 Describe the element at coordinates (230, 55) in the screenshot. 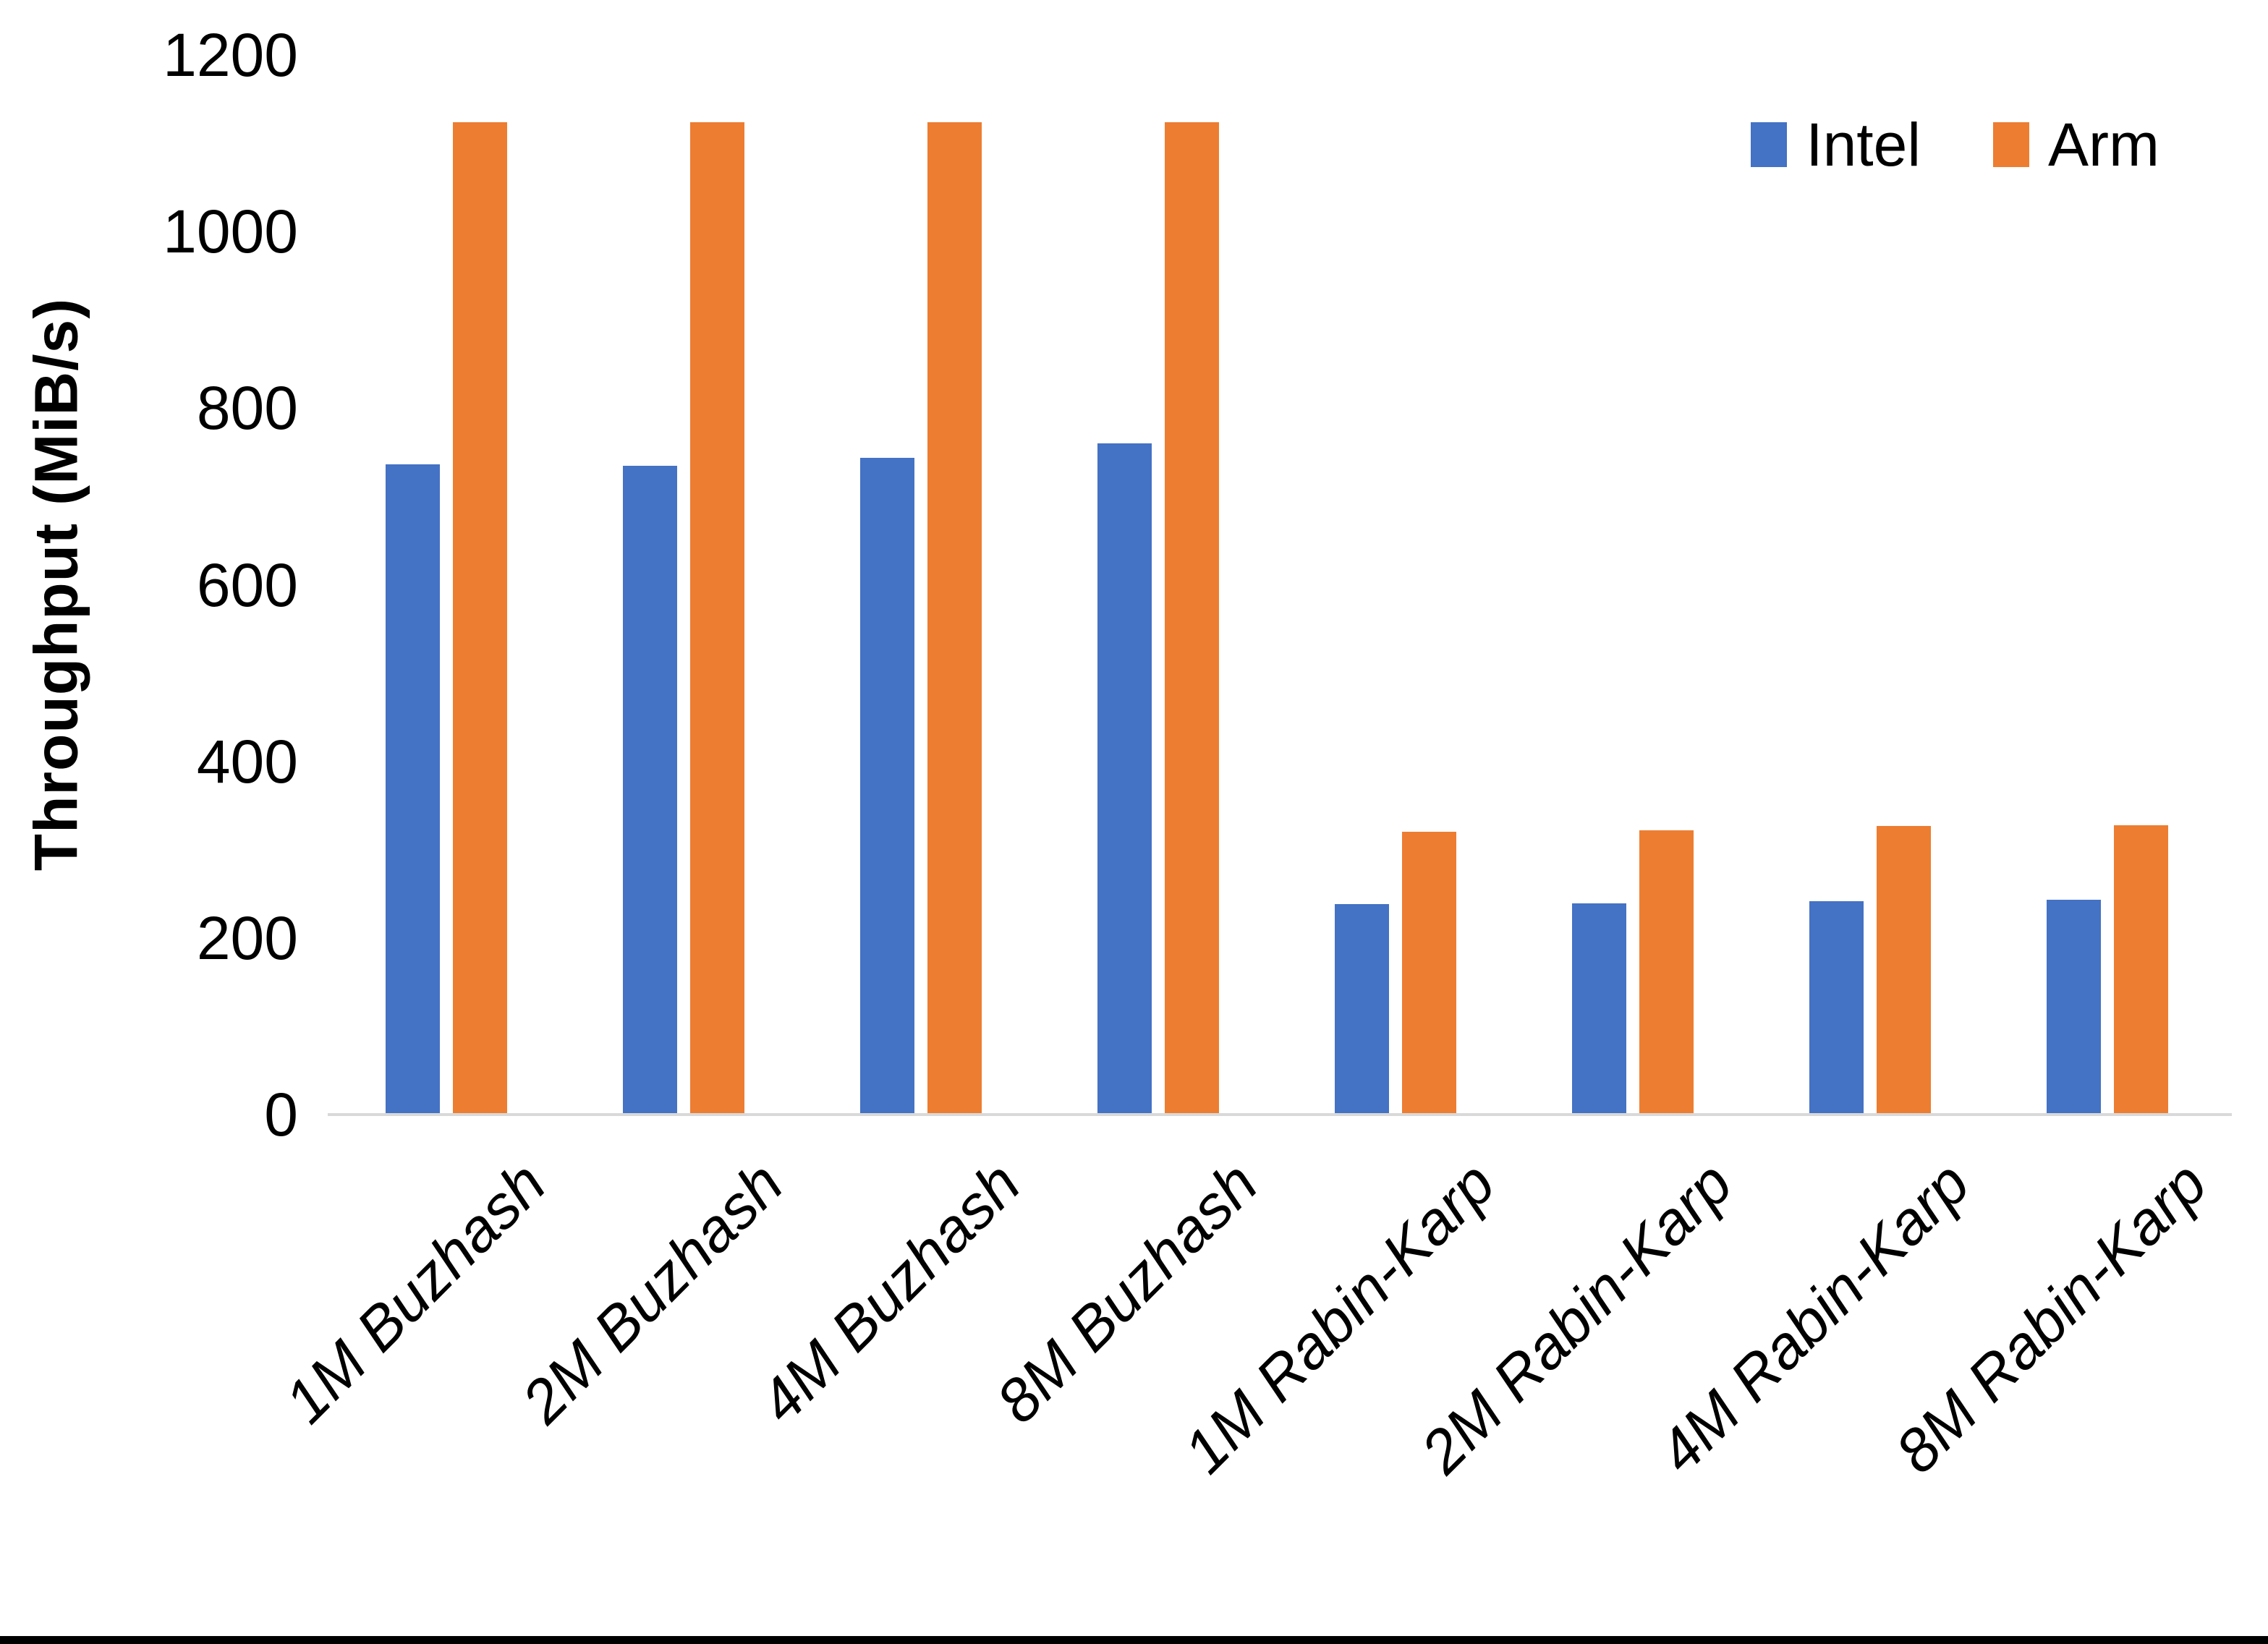

I see `y-tick-label-1200: 1200` at that location.